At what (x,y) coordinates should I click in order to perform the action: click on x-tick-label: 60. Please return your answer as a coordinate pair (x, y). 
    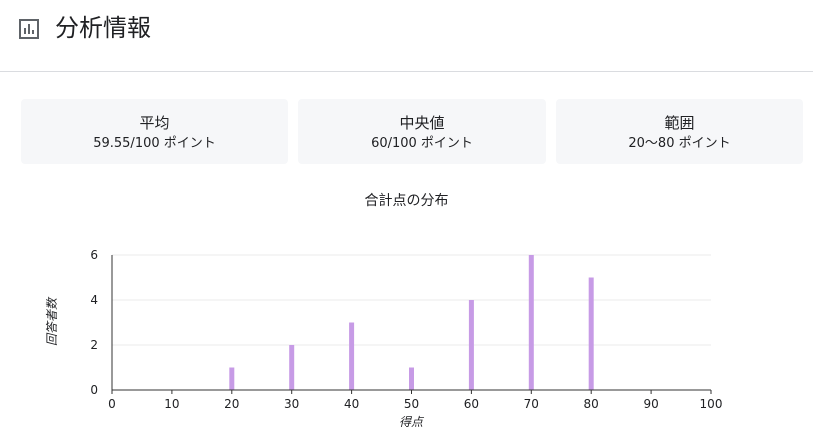
    Looking at the image, I should click on (471, 404).